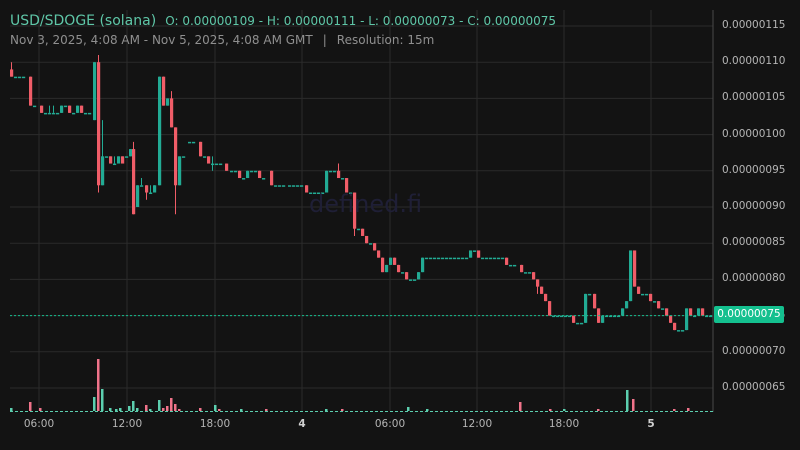  What do you see at coordinates (754, 61) in the screenshot?
I see `price-tick-label: 0.00000110` at bounding box center [754, 61].